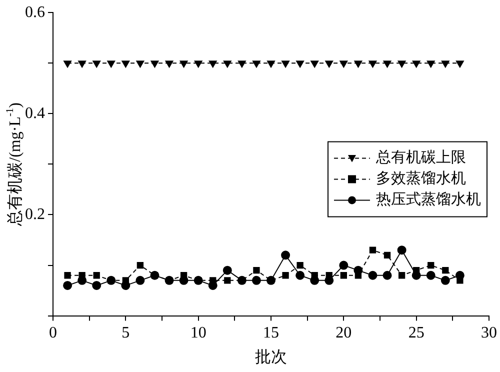 The height and width of the screenshot is (372, 500). What do you see at coordinates (198, 333) in the screenshot?
I see `x-tick-label: 10` at bounding box center [198, 333].